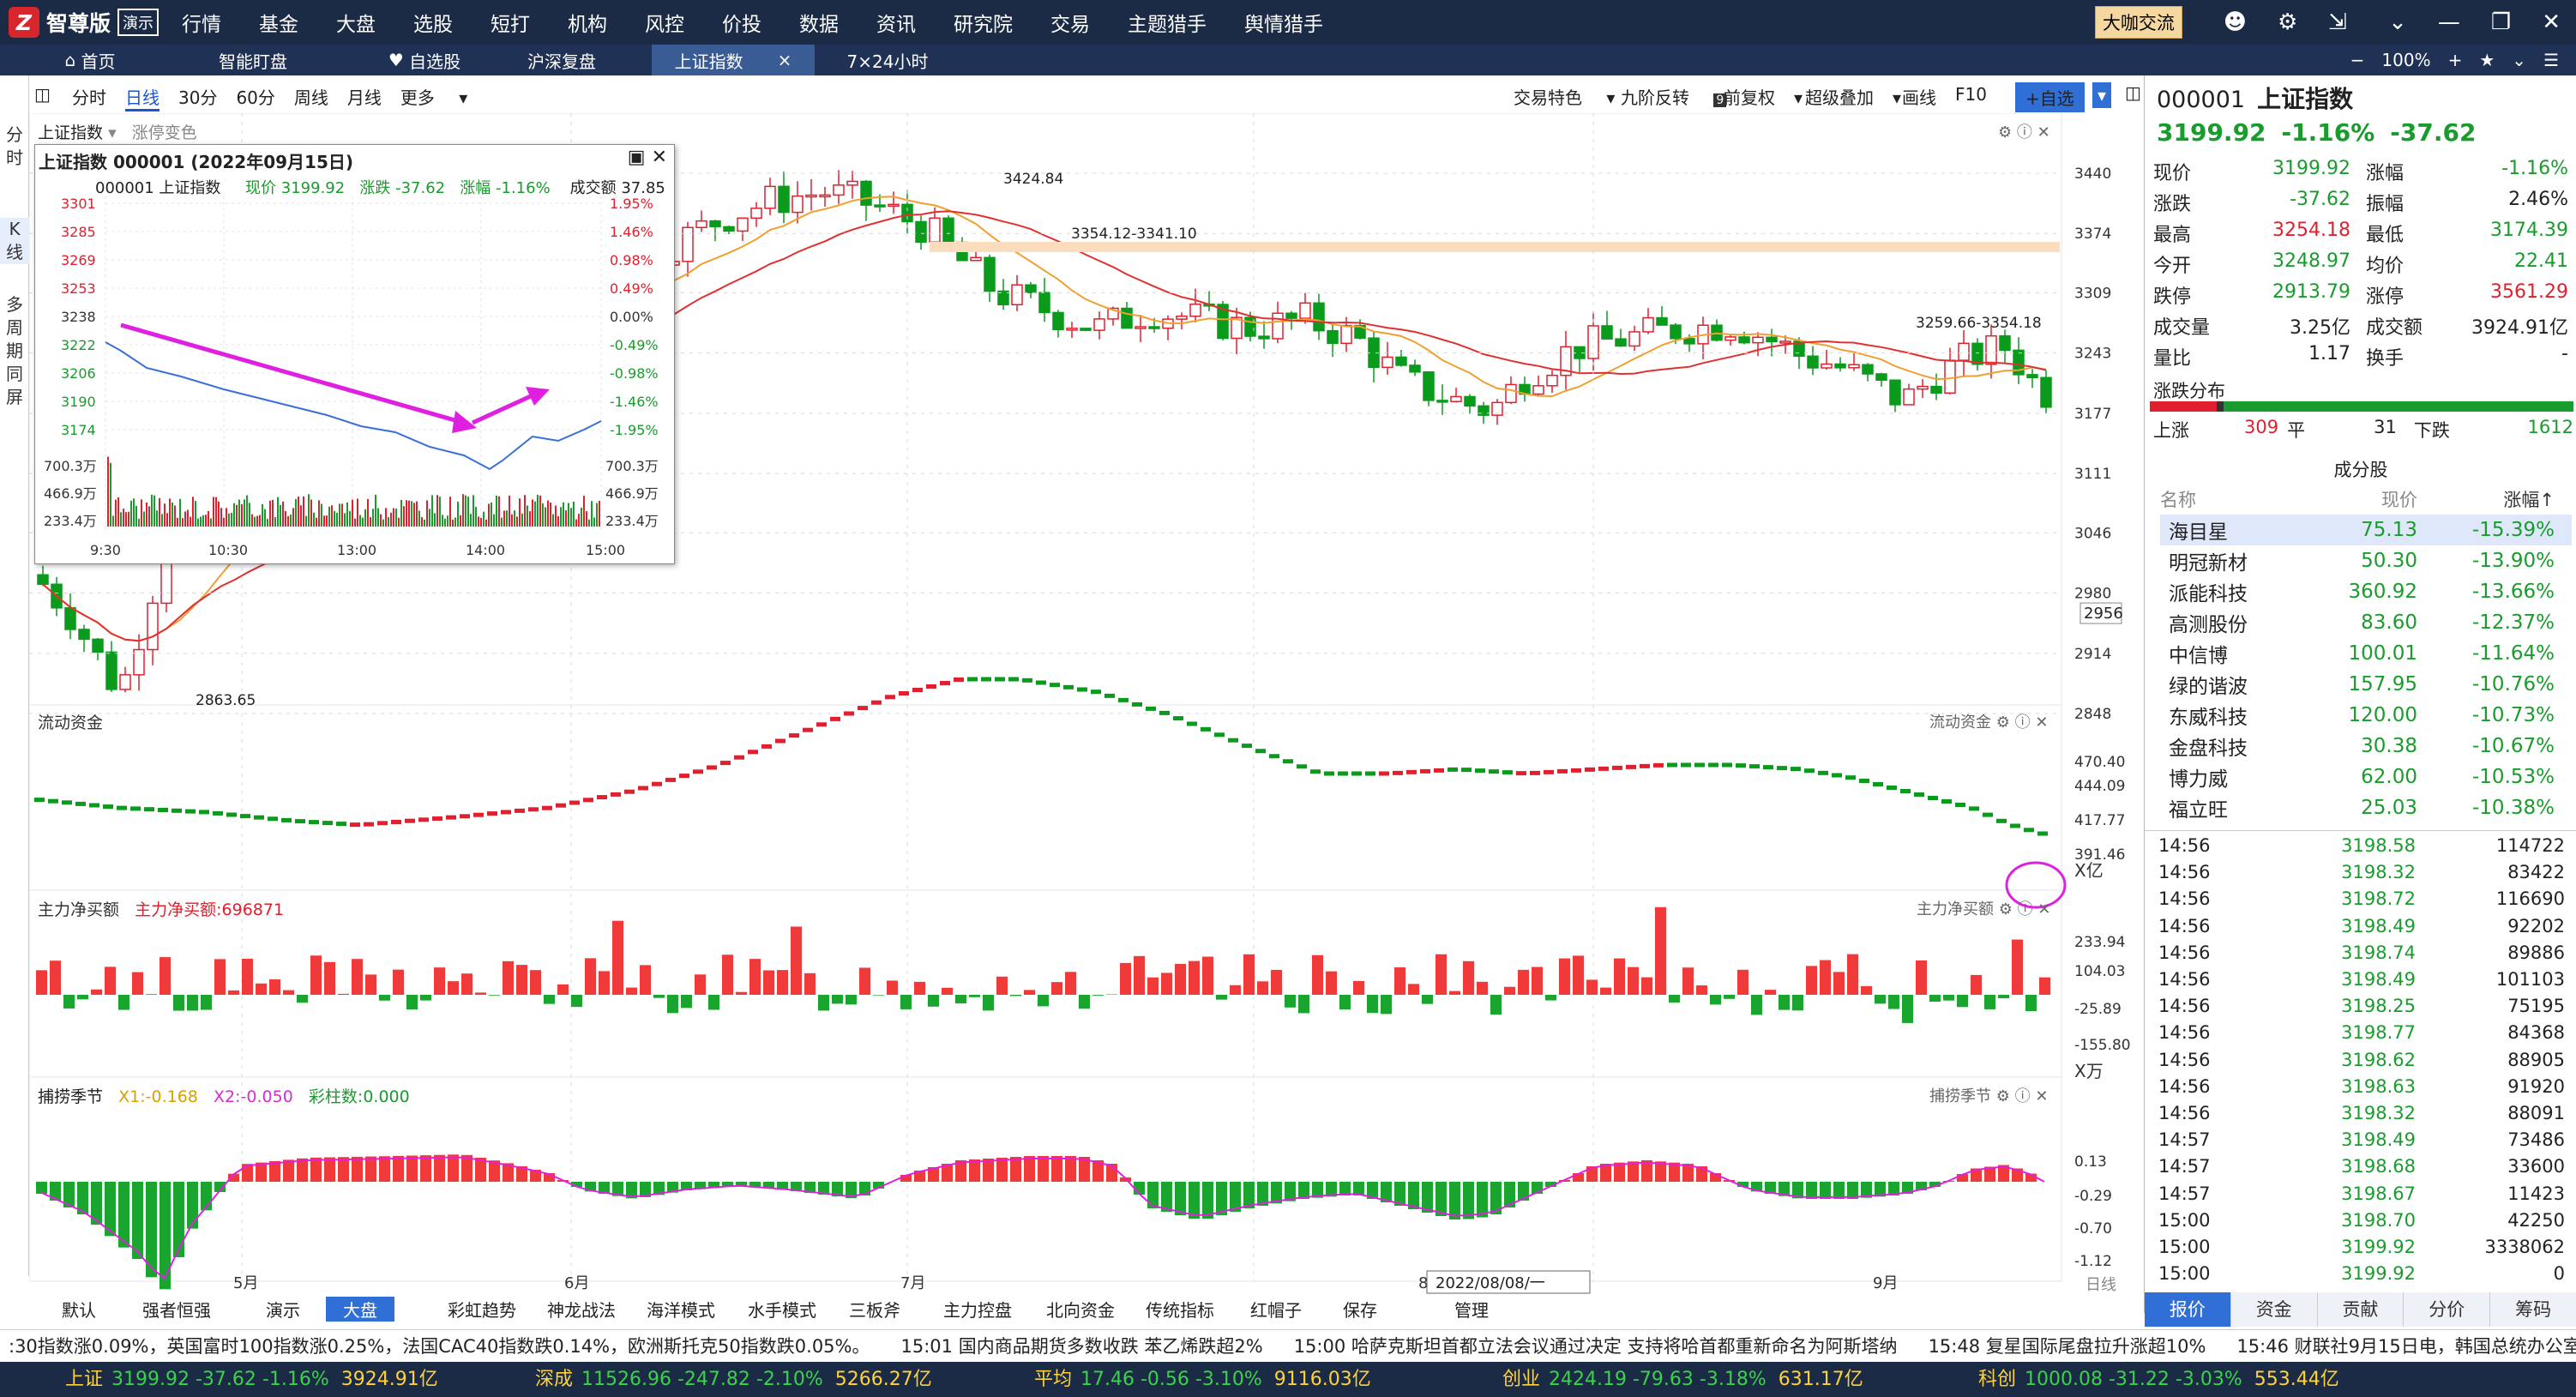 This screenshot has width=2576, height=1397. I want to click on status-item: 深成 11526.96 -247.82 -2.10% 5266.27亿, so click(733, 1380).